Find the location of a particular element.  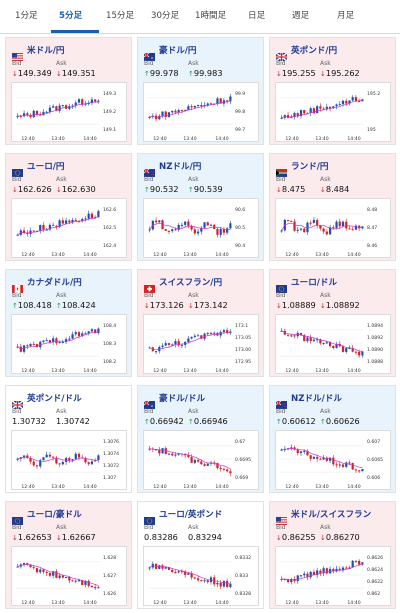

currency-pair-name: カナダドル/円 is located at coordinates (54, 283).